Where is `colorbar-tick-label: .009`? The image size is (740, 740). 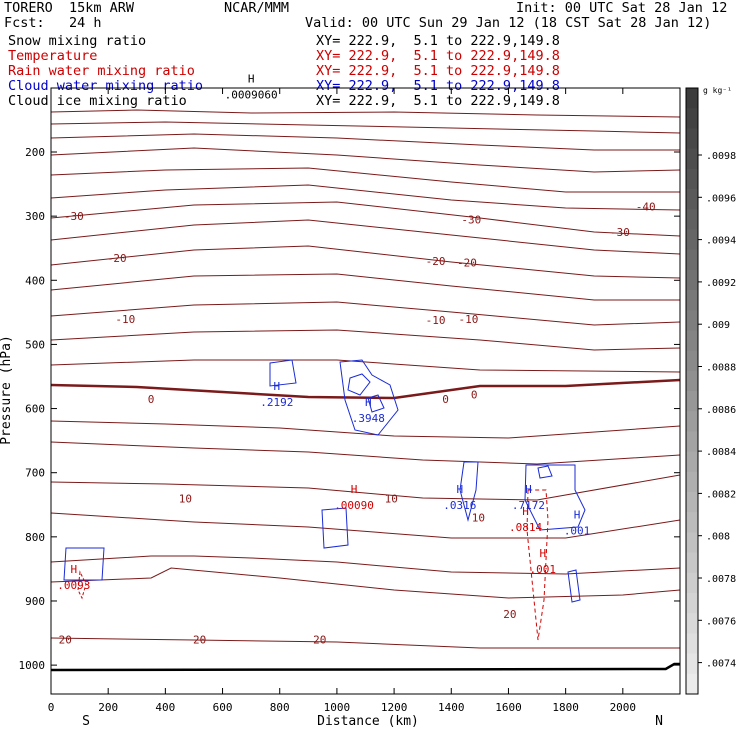 colorbar-tick-label: .009 is located at coordinates (718, 325).